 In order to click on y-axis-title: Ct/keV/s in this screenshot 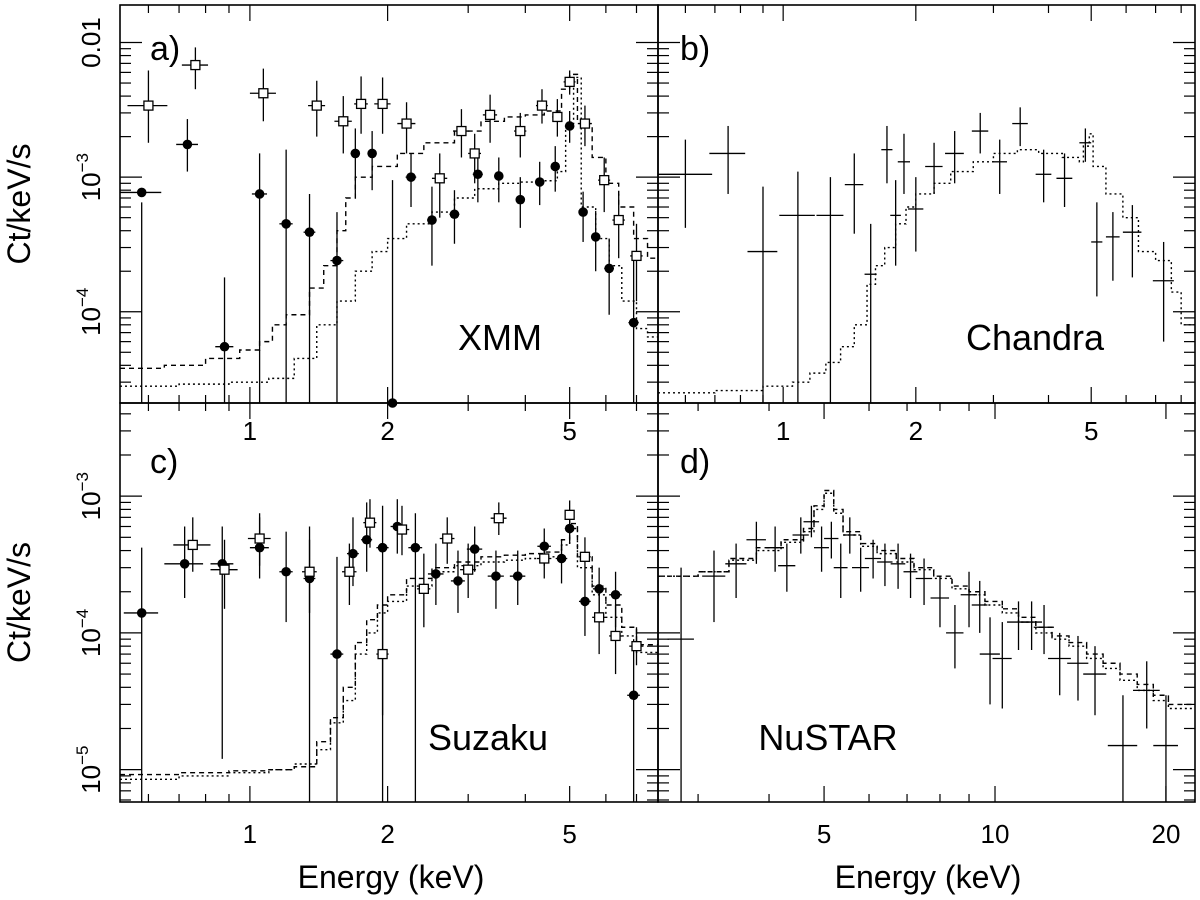, I will do `click(19, 204)`.